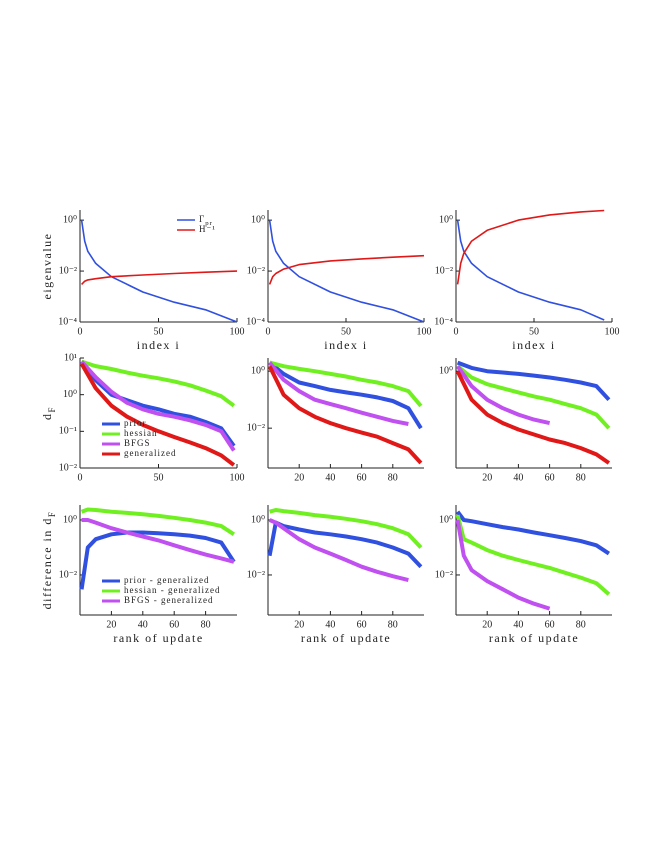  Describe the element at coordinates (48, 560) in the screenshot. I see `y-axis-label: difference in dF` at that location.